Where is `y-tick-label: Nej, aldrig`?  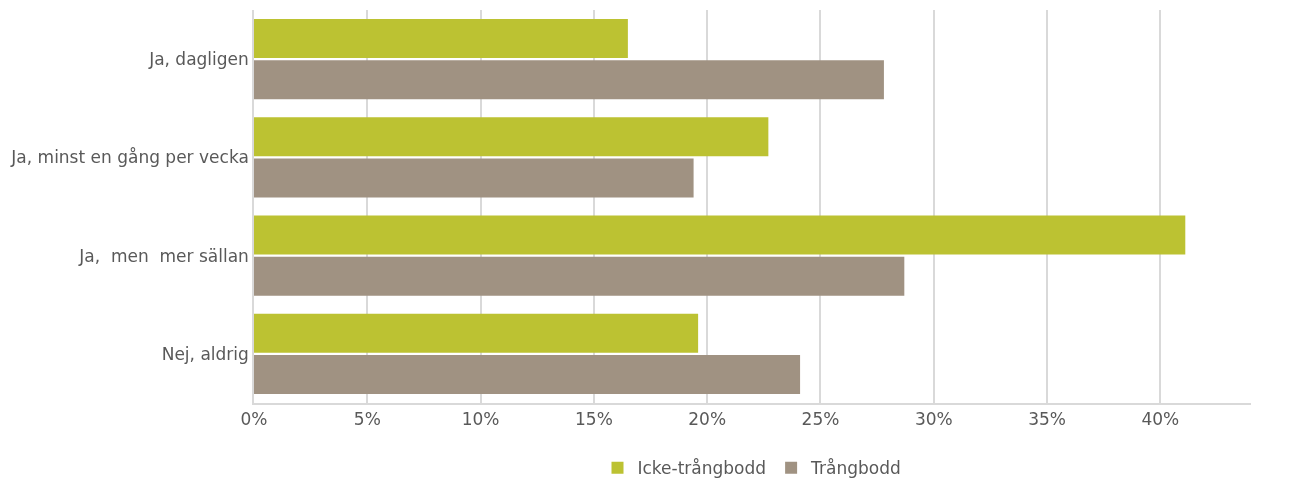
y-tick-label: Nej, aldrig is located at coordinates (205, 353).